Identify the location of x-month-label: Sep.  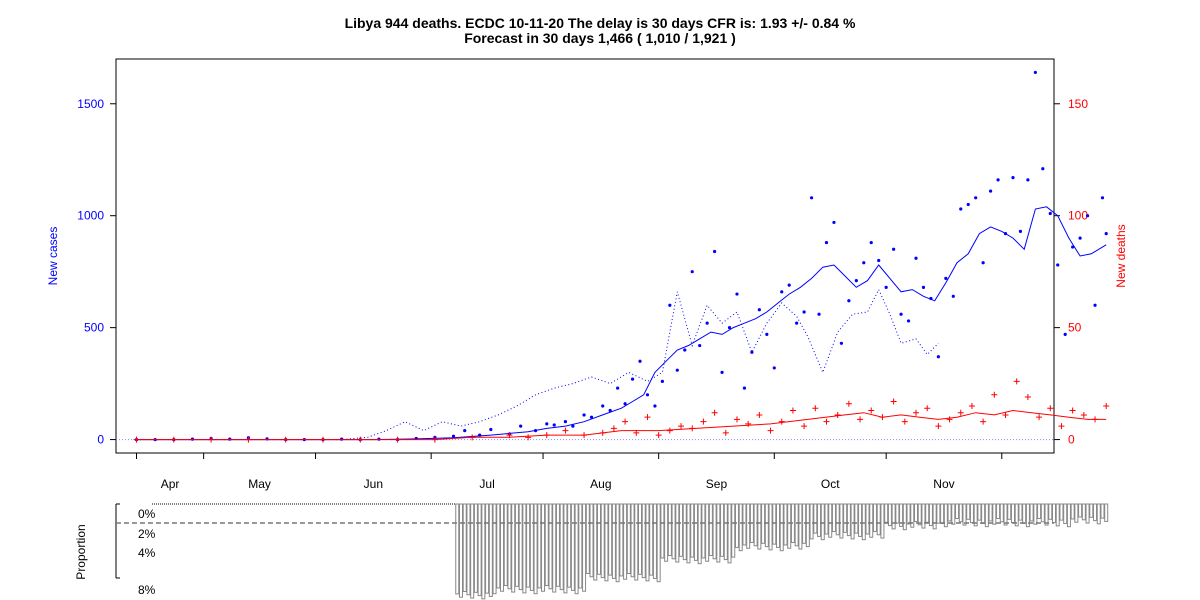
(717, 484).